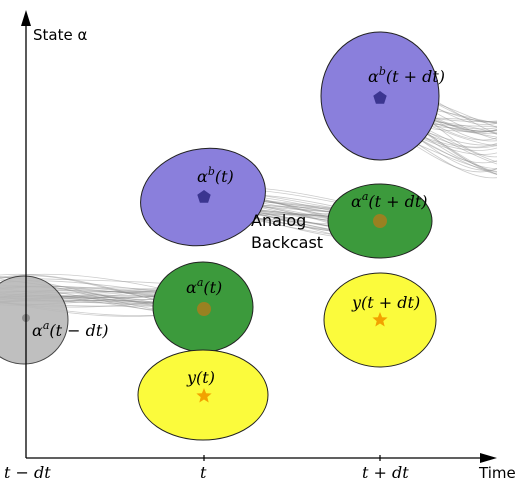 The width and height of the screenshot is (527, 480). Describe the element at coordinates (27, 471) in the screenshot. I see `x-tick-label-t-minus-dt: t − dt` at that location.